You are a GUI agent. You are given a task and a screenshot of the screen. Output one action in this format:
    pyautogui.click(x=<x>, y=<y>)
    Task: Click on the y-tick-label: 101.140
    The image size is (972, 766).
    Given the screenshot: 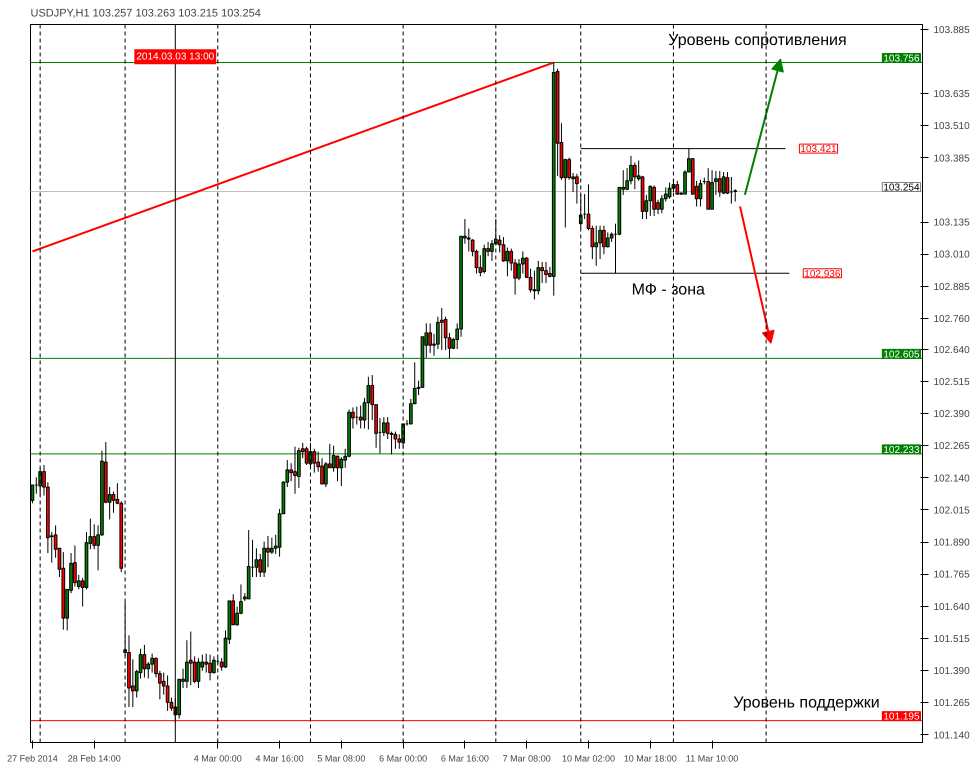 What is the action you would take?
    pyautogui.click(x=952, y=736)
    